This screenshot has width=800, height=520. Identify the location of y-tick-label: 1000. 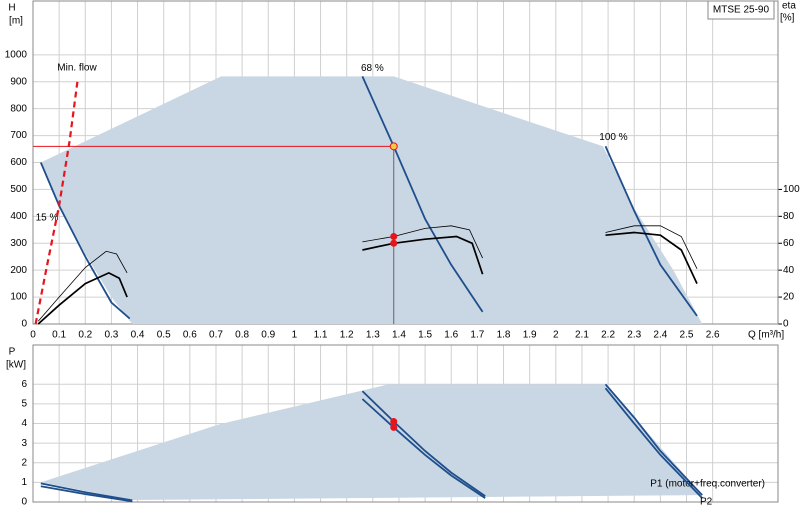
(16, 54).